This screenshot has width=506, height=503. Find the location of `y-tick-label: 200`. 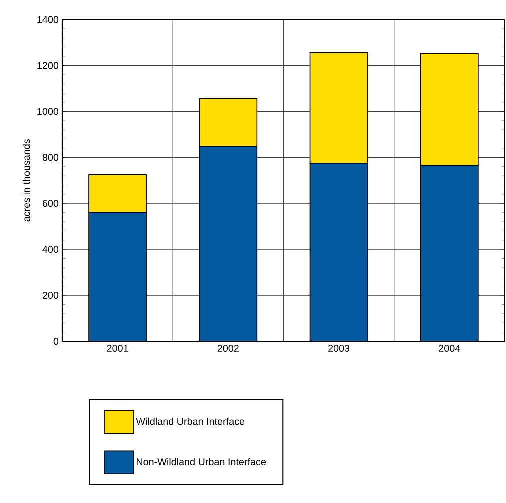

y-tick-label: 200 is located at coordinates (50, 296).